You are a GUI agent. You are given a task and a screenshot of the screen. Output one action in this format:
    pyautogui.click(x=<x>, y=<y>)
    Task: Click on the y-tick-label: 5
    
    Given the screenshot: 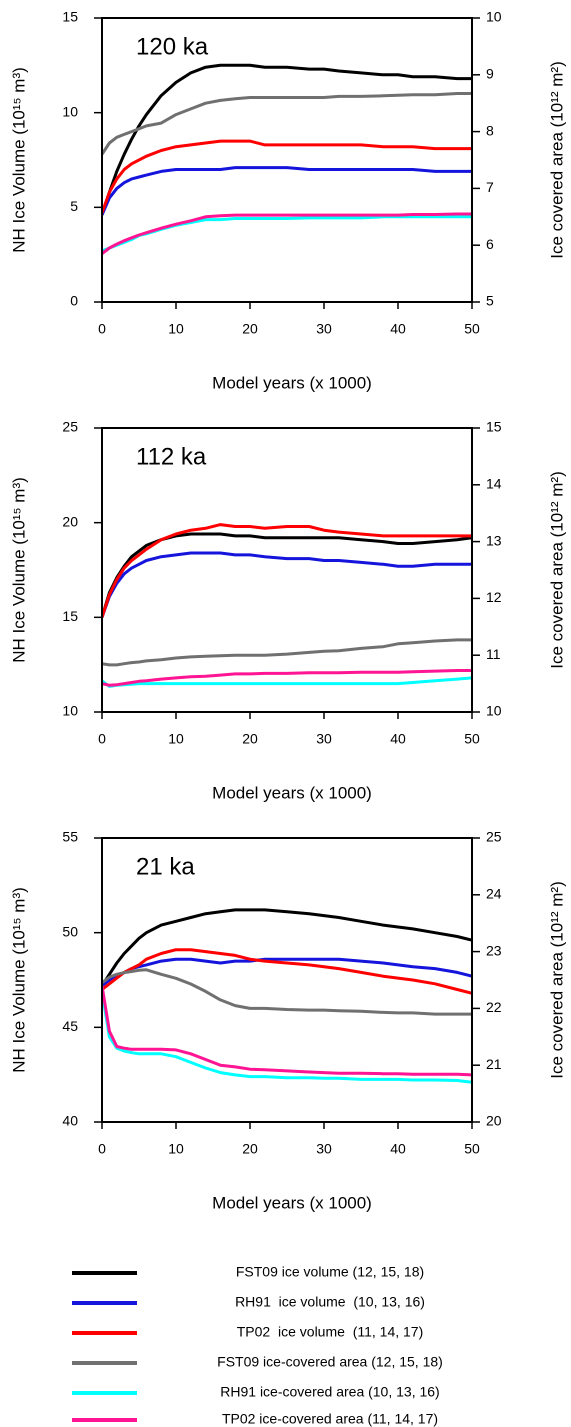 What is the action you would take?
    pyautogui.click(x=74, y=206)
    